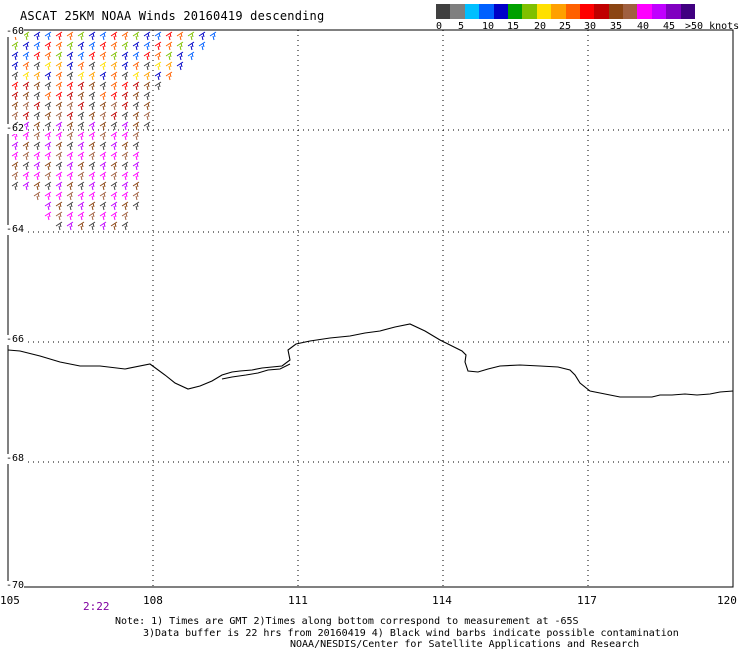  What do you see at coordinates (10, 600) in the screenshot?
I see `x-tick-105: 105` at bounding box center [10, 600].